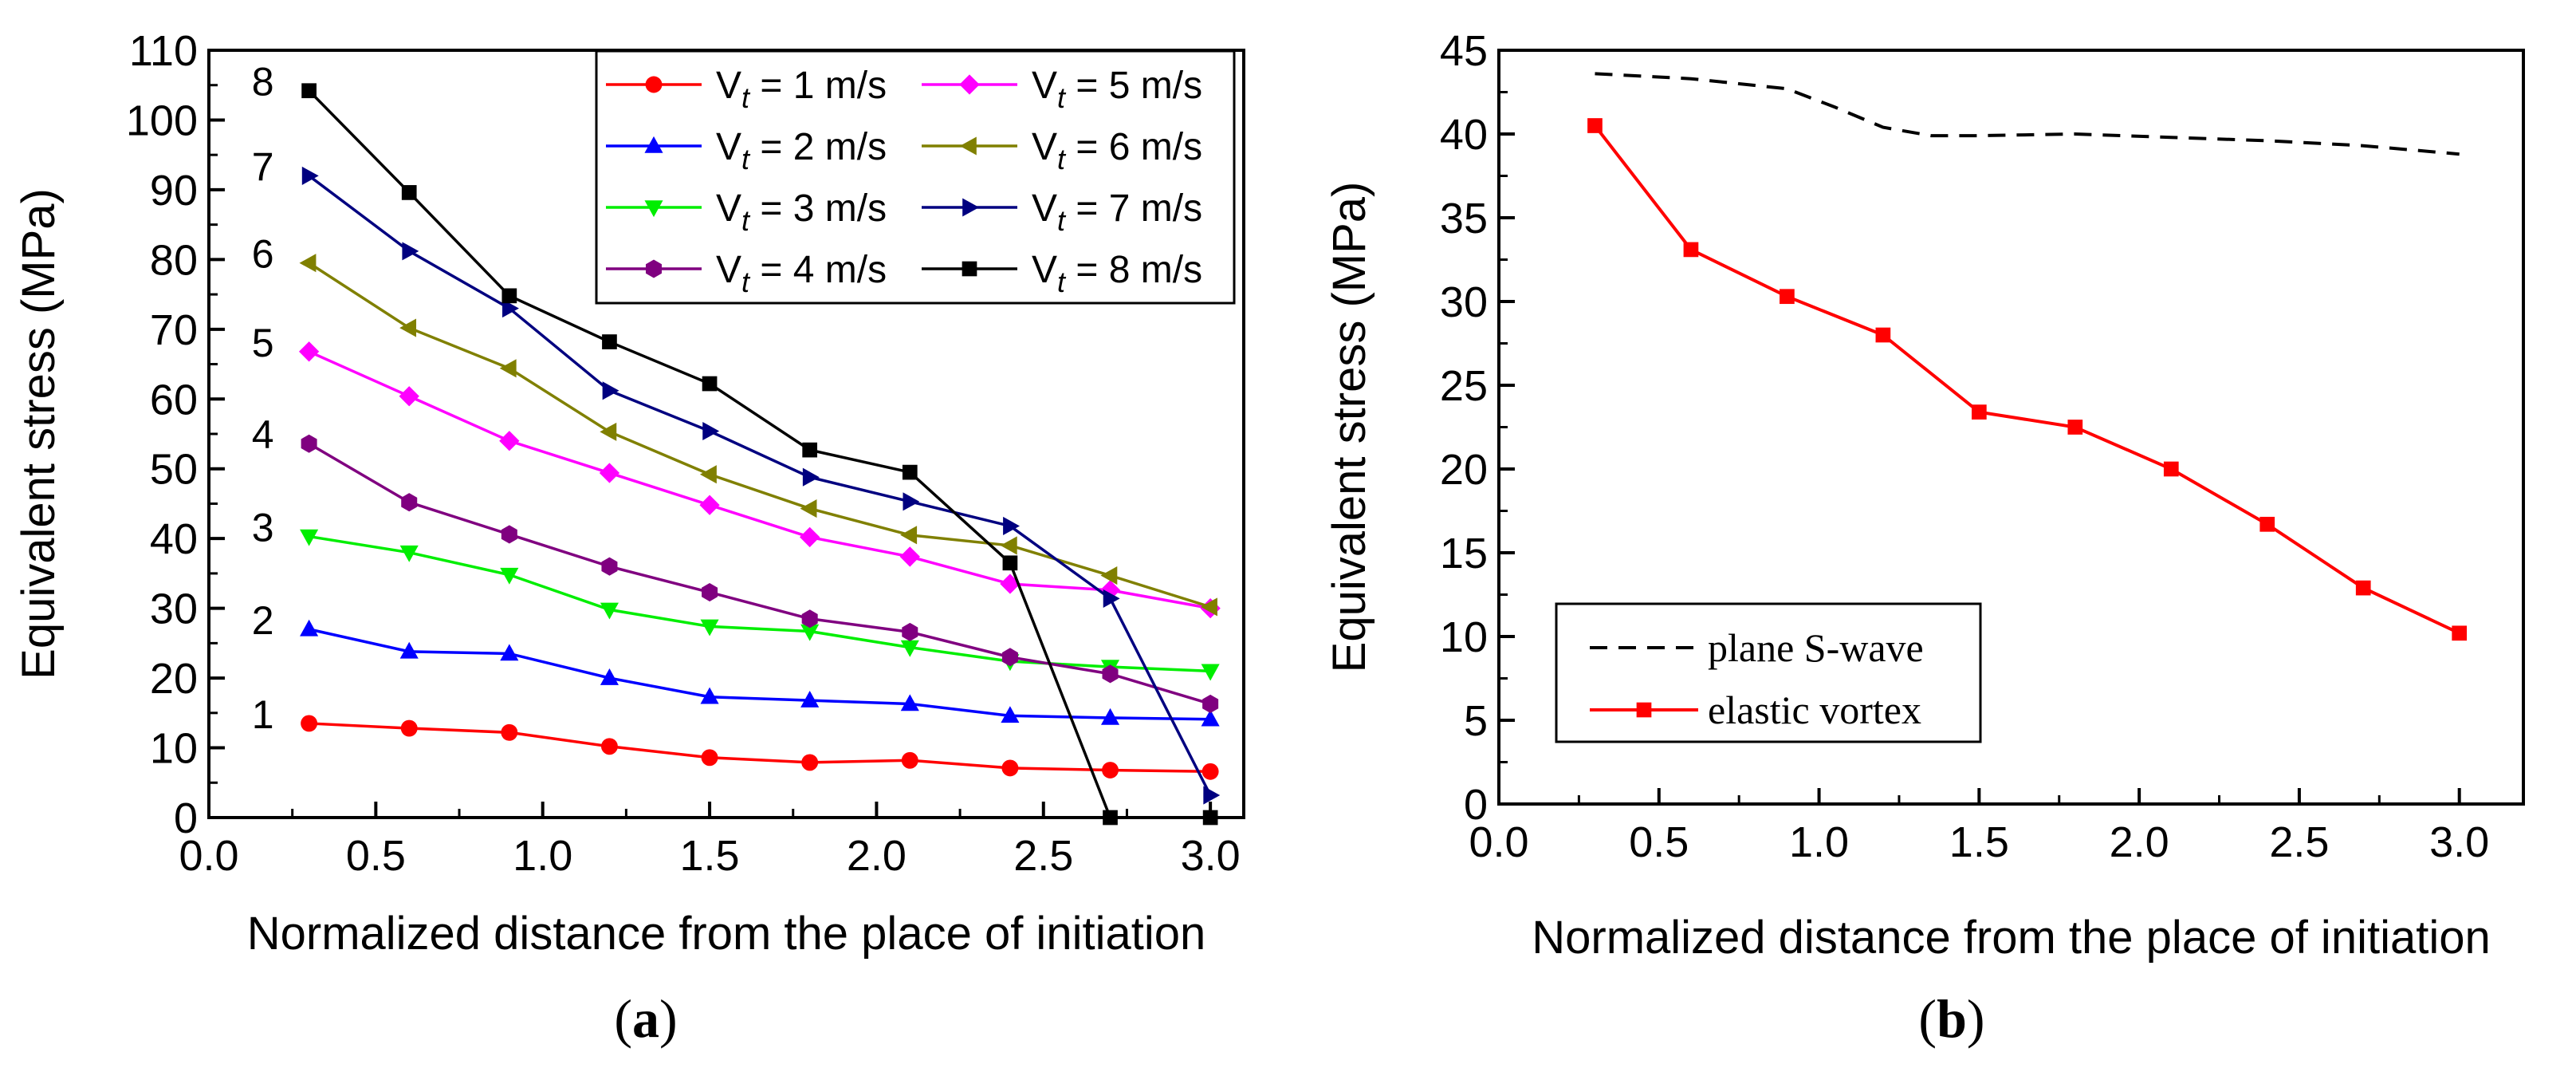  Describe the element at coordinates (209, 856) in the screenshot. I see `panel-a-x-tick-label: 0.0` at that location.